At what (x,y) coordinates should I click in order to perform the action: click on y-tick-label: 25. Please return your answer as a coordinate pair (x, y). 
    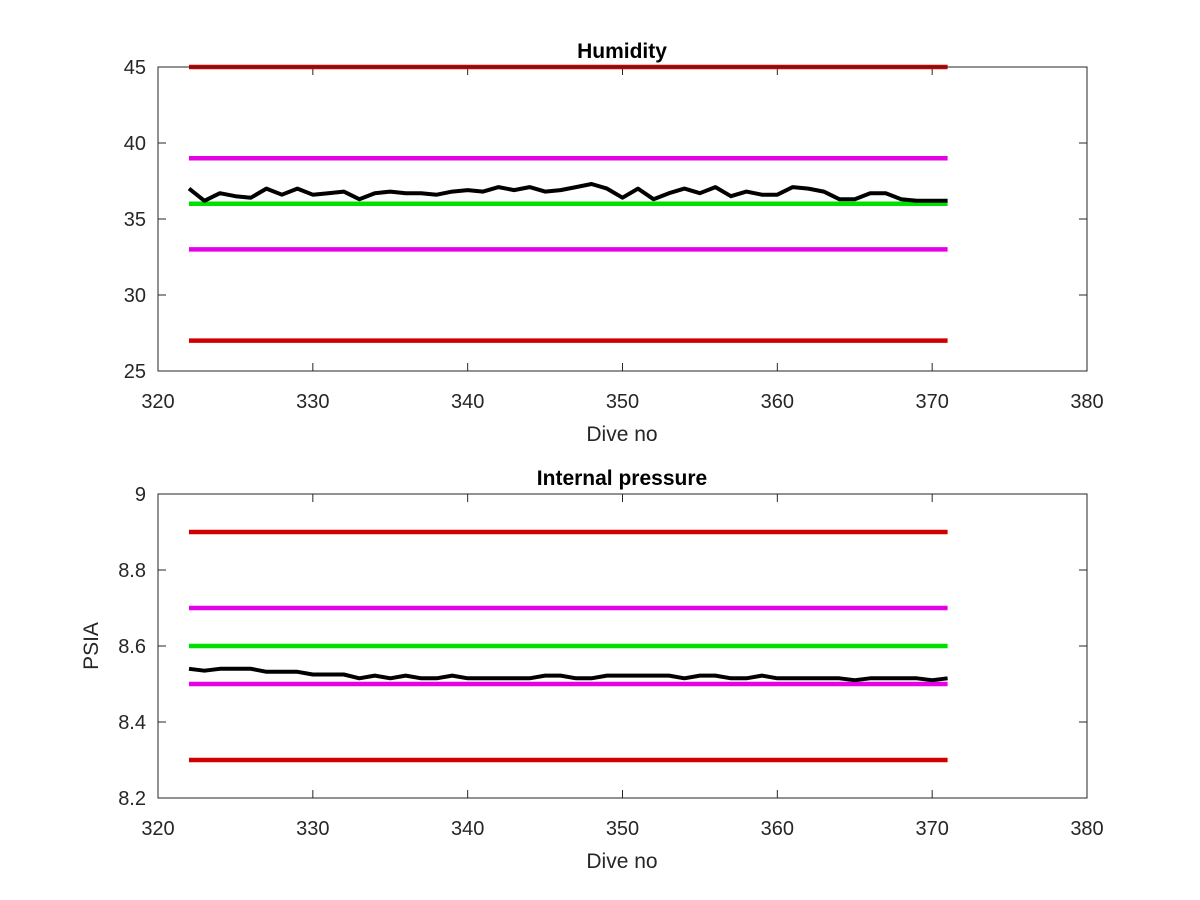
    Looking at the image, I should click on (135, 372).